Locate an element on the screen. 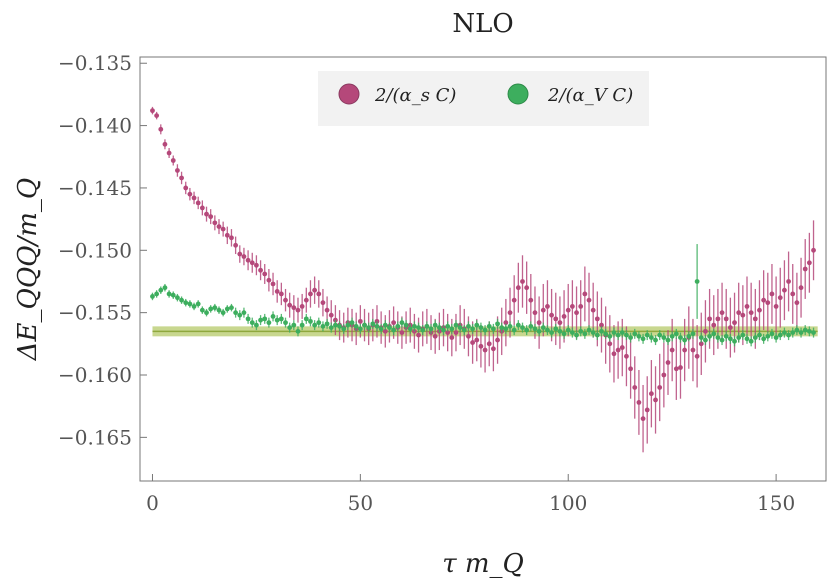  x-tick-label: 50 is located at coordinates (360, 503).